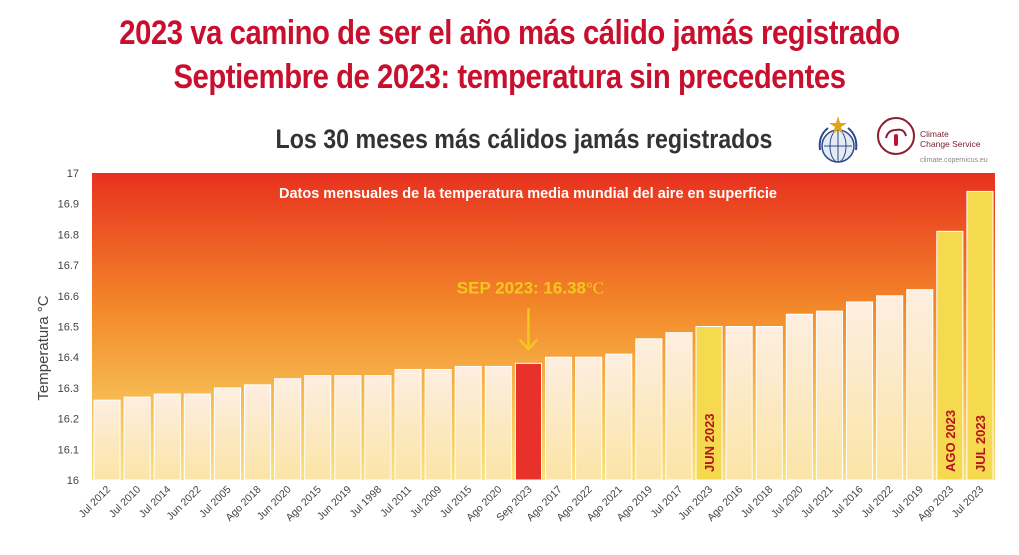 Image resolution: width=1019 pixels, height=555 pixels. What do you see at coordinates (73, 174) in the screenshot?
I see `y-tick-label: 17` at bounding box center [73, 174].